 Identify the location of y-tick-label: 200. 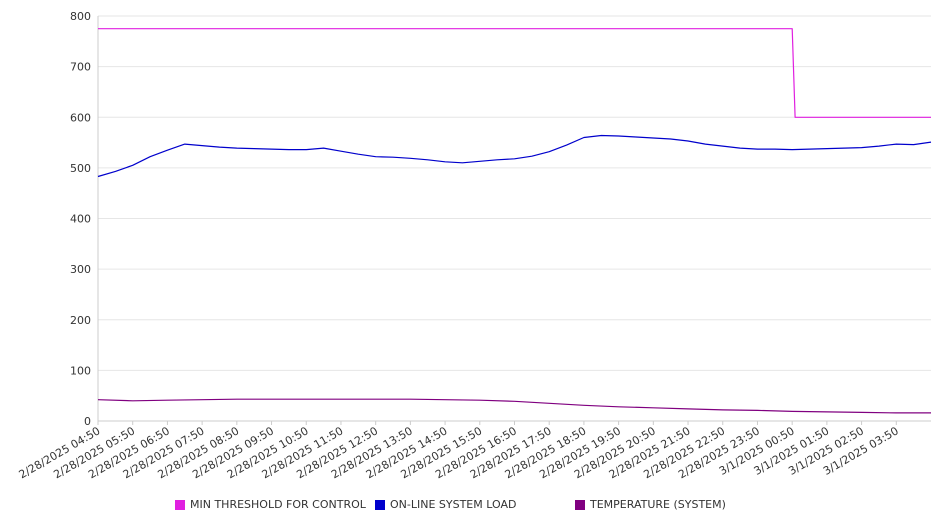
(80, 320).